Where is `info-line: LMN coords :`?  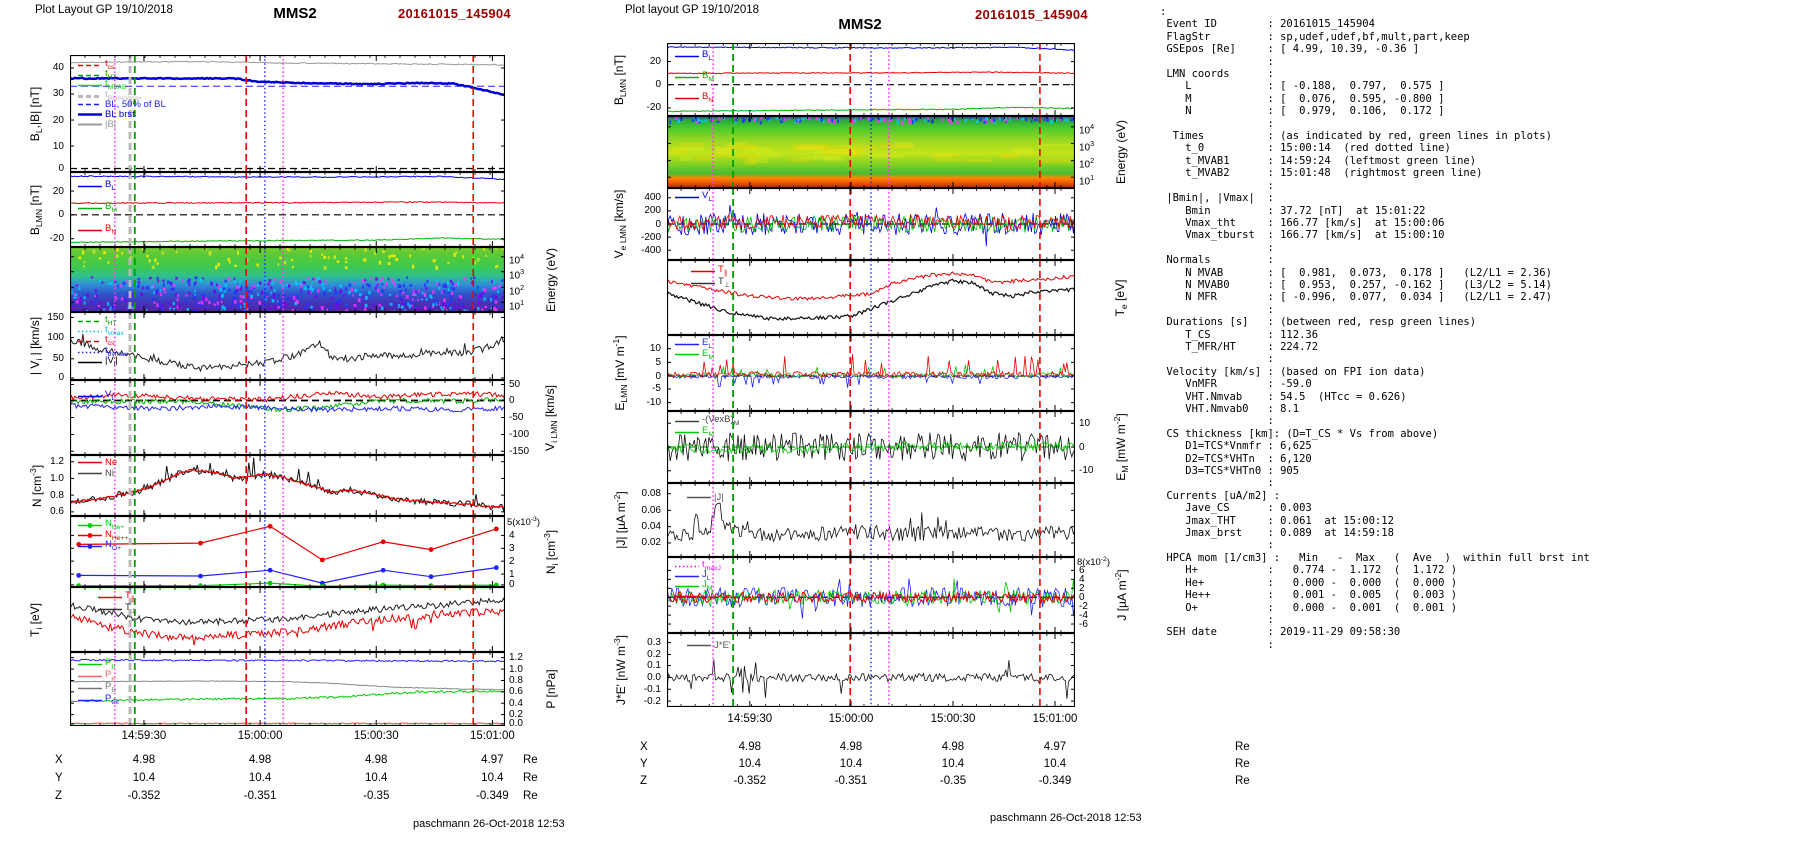 info-line: LMN coords : is located at coordinates (1217, 74).